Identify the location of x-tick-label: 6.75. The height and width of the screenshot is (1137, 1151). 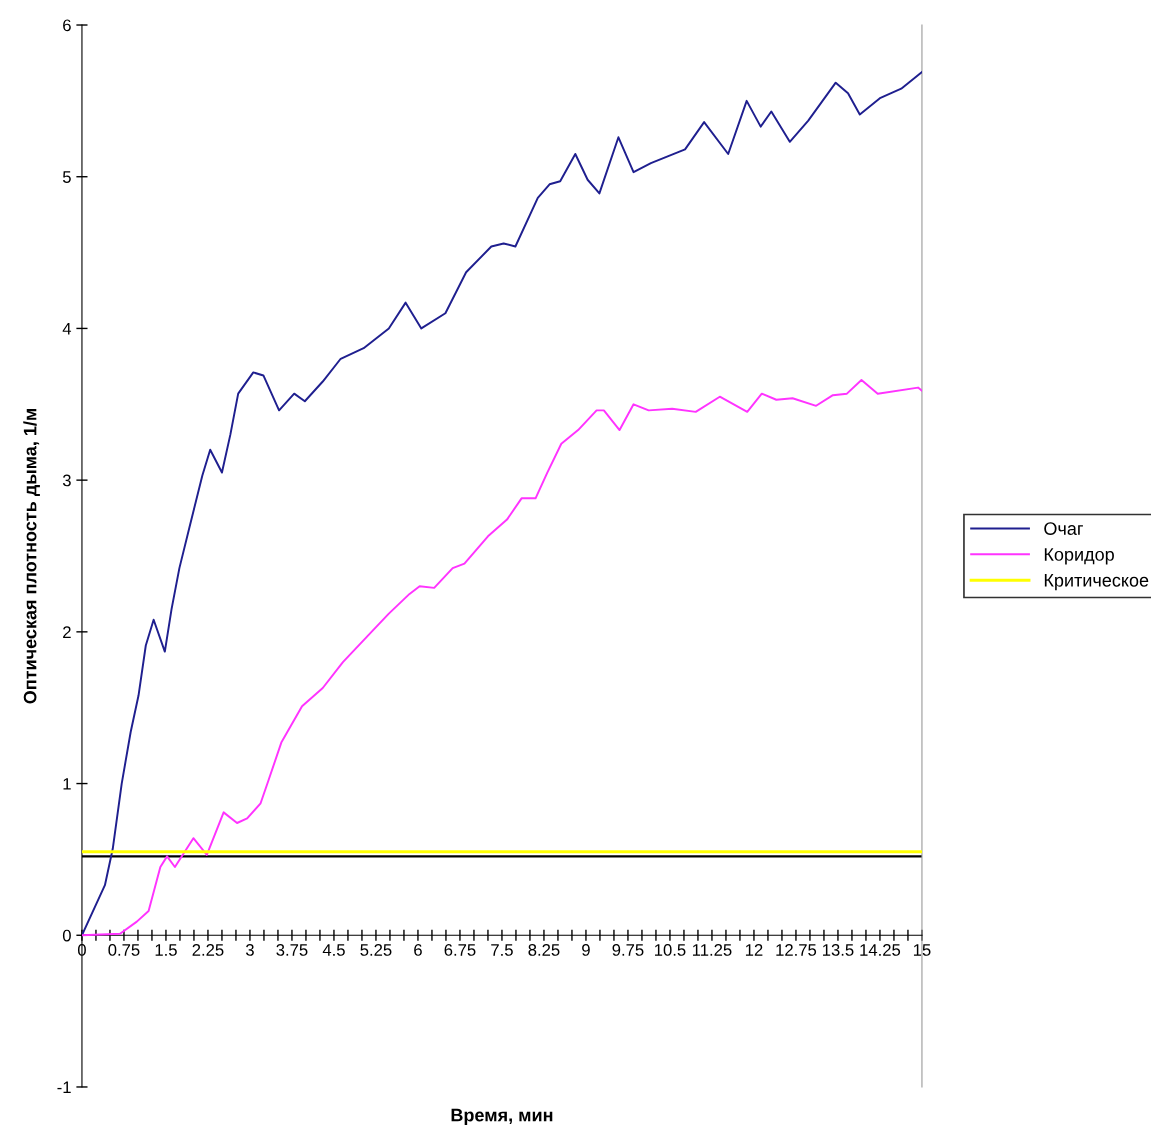
(460, 950).